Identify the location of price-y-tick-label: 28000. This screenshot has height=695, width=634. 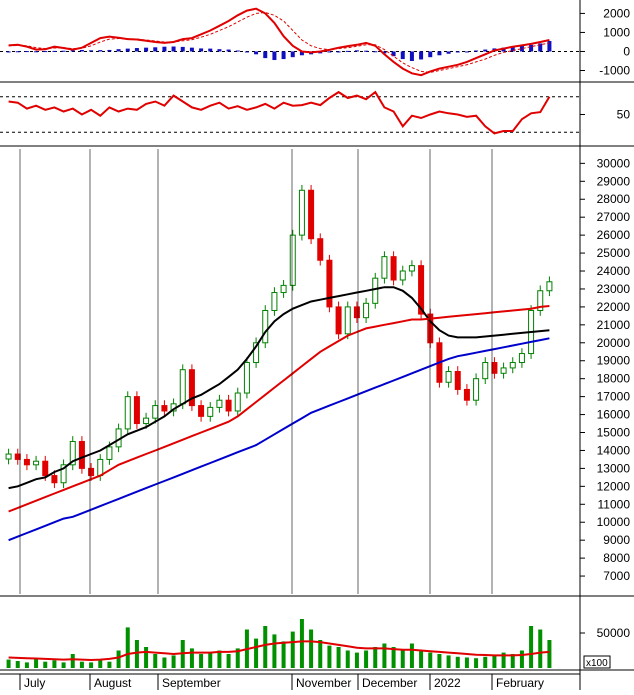
(614, 199).